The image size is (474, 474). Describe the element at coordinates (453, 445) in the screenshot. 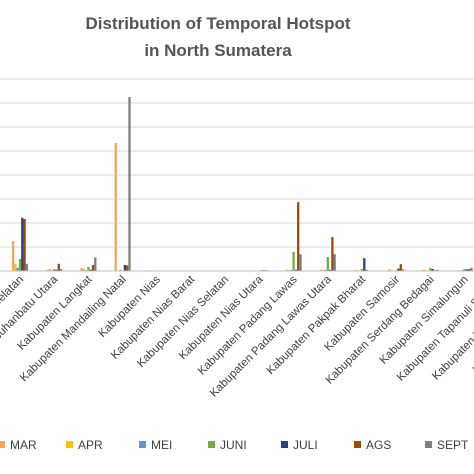

I see `legend-label-sept: SEPT` at that location.